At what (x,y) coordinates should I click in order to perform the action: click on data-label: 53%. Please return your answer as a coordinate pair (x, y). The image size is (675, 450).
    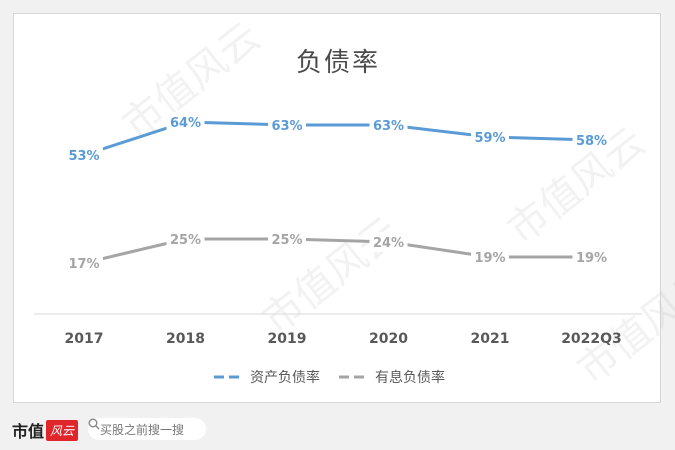
    Looking at the image, I should click on (83, 156).